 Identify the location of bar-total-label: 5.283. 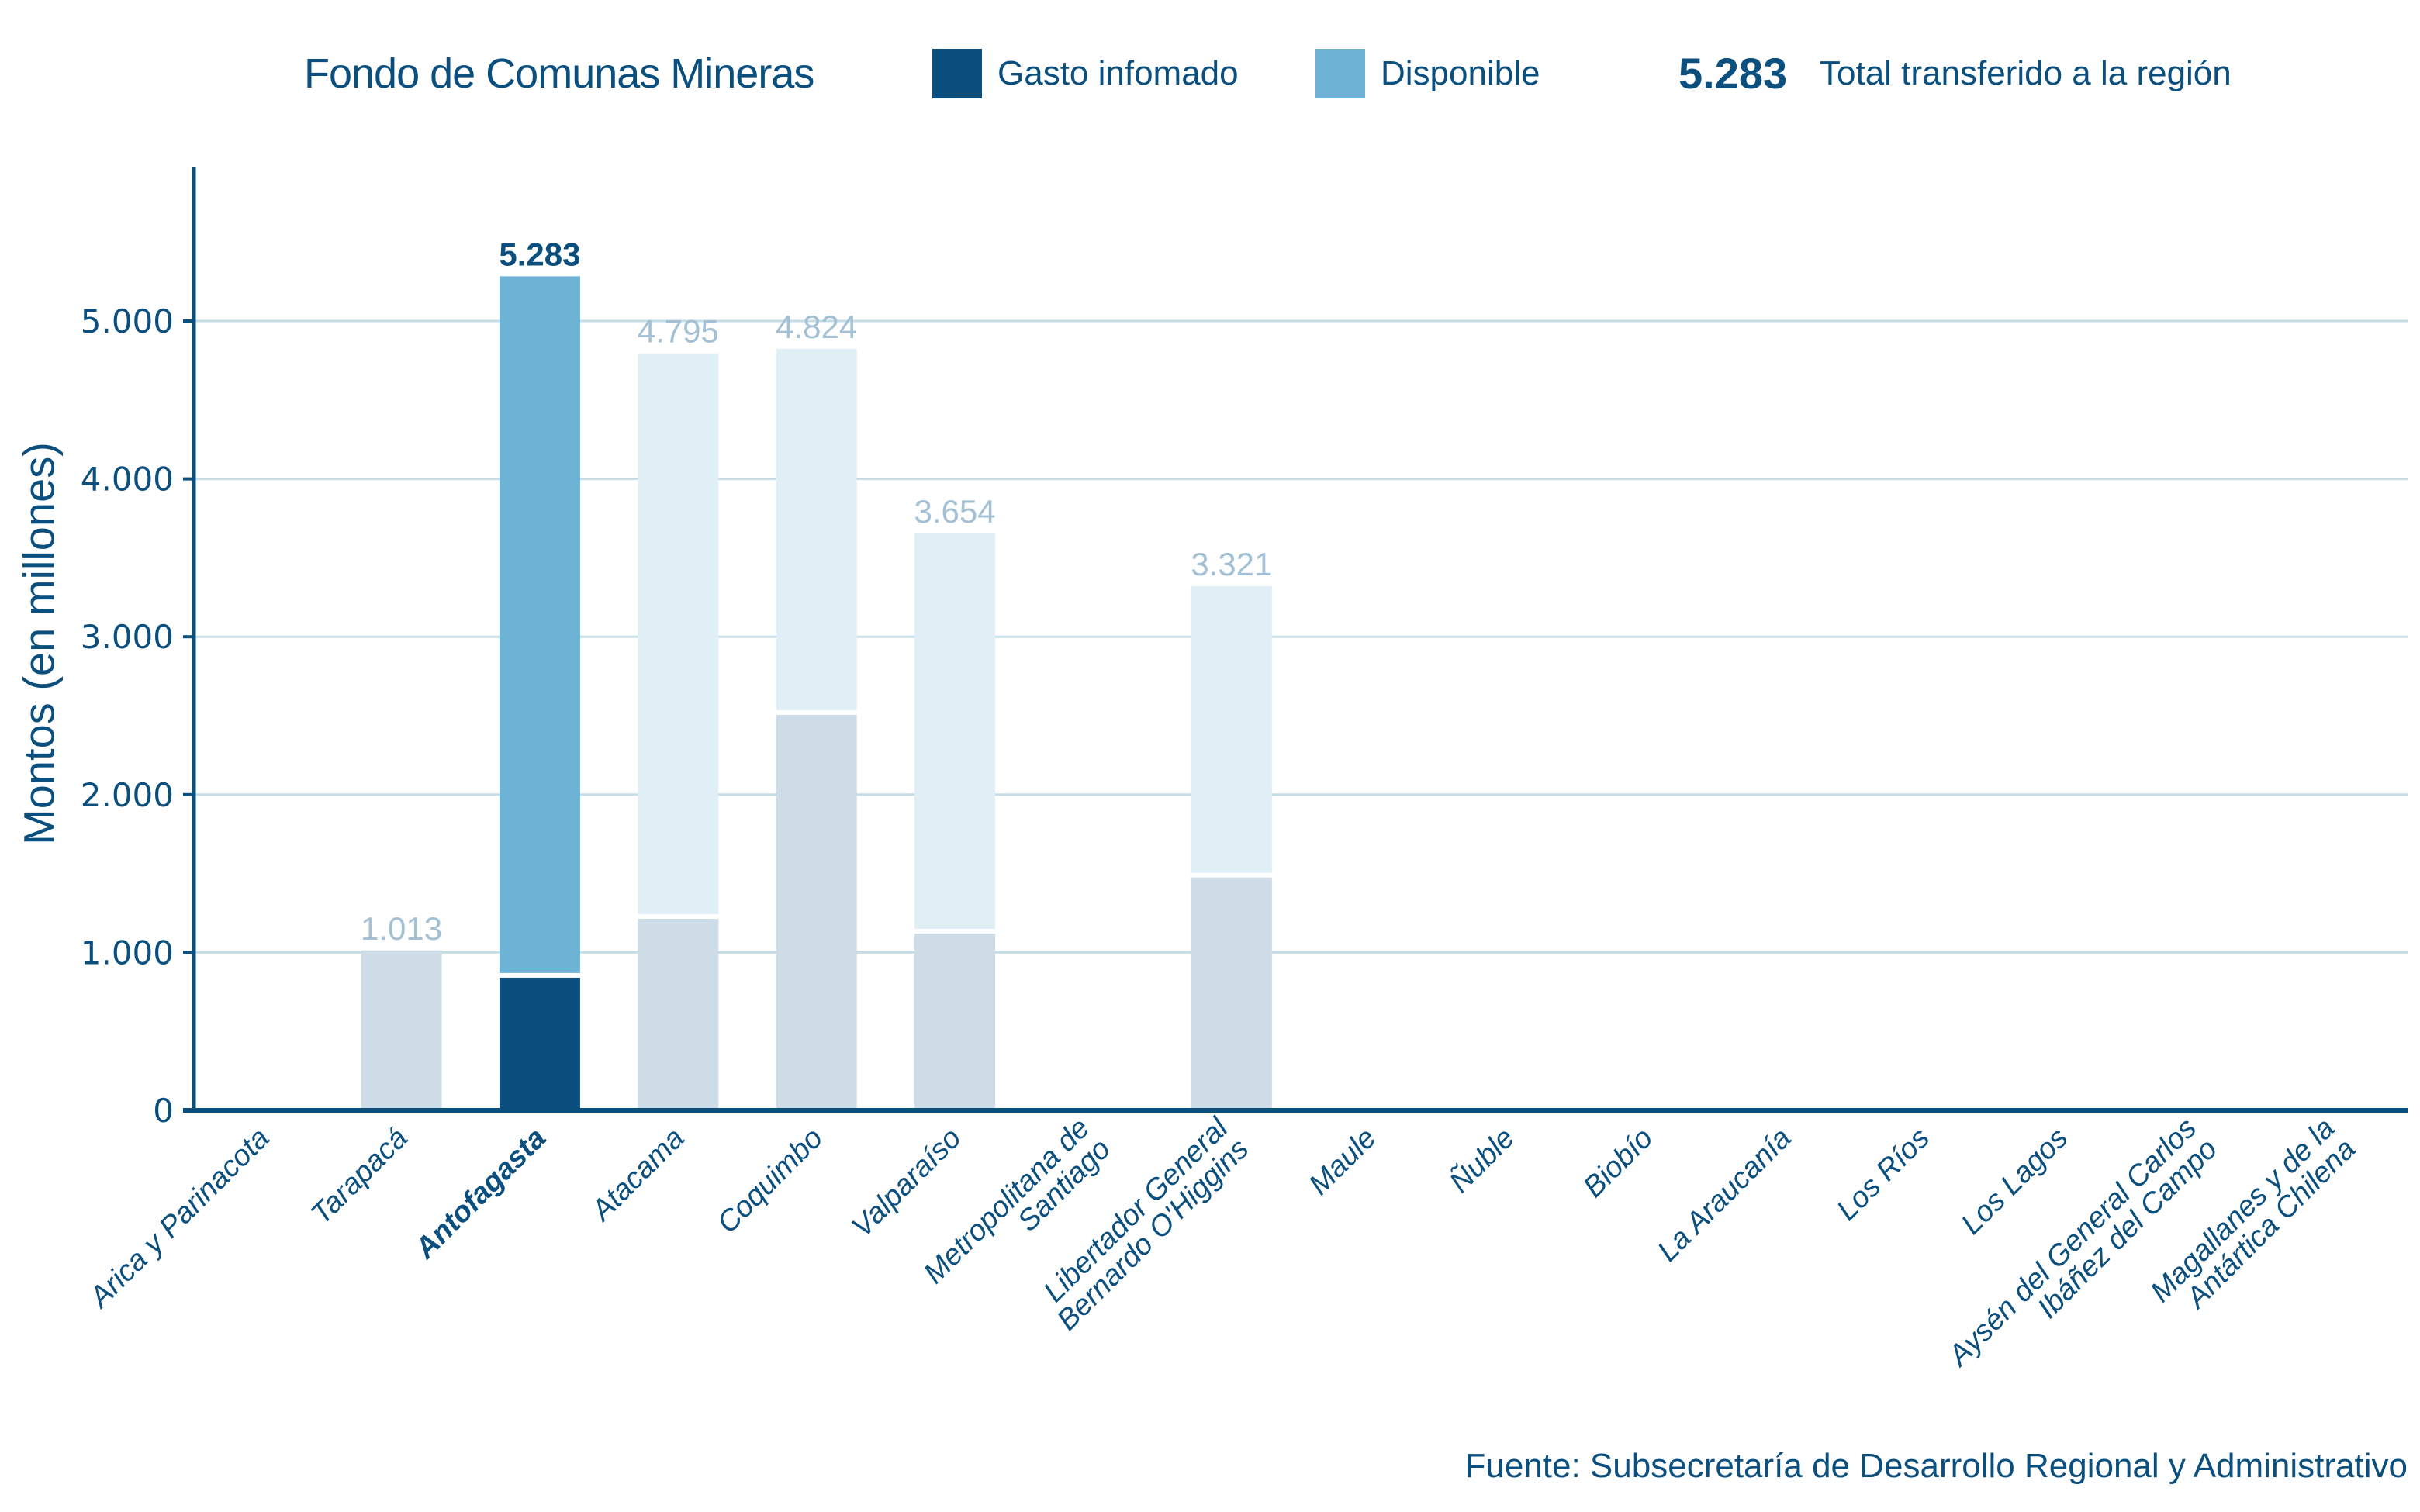
(539, 254).